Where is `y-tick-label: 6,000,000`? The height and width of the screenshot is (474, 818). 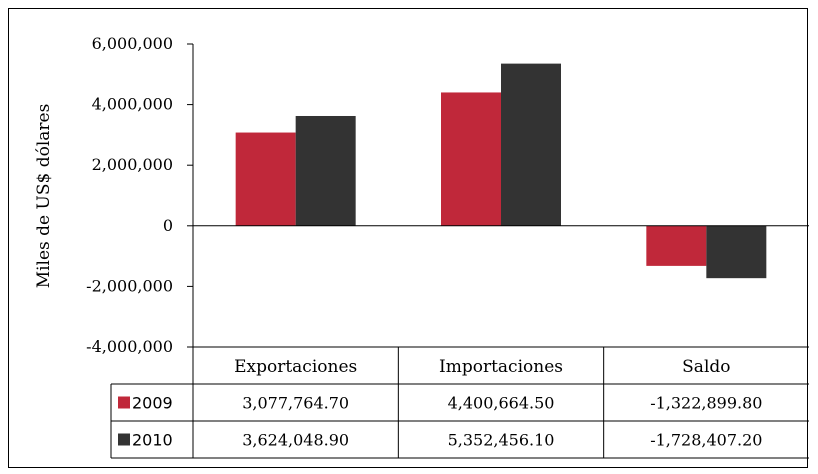 y-tick-label: 6,000,000 is located at coordinates (132, 43).